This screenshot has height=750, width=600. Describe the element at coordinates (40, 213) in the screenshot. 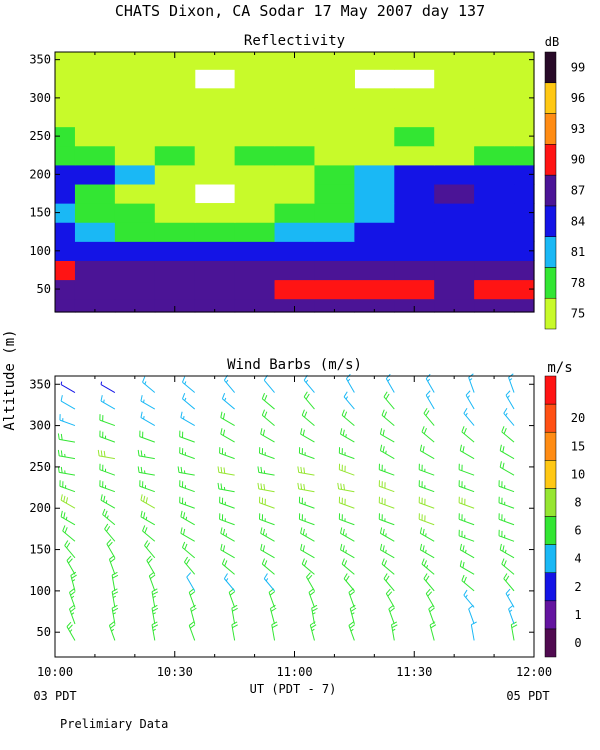

I see `y-tick-label: 150` at that location.